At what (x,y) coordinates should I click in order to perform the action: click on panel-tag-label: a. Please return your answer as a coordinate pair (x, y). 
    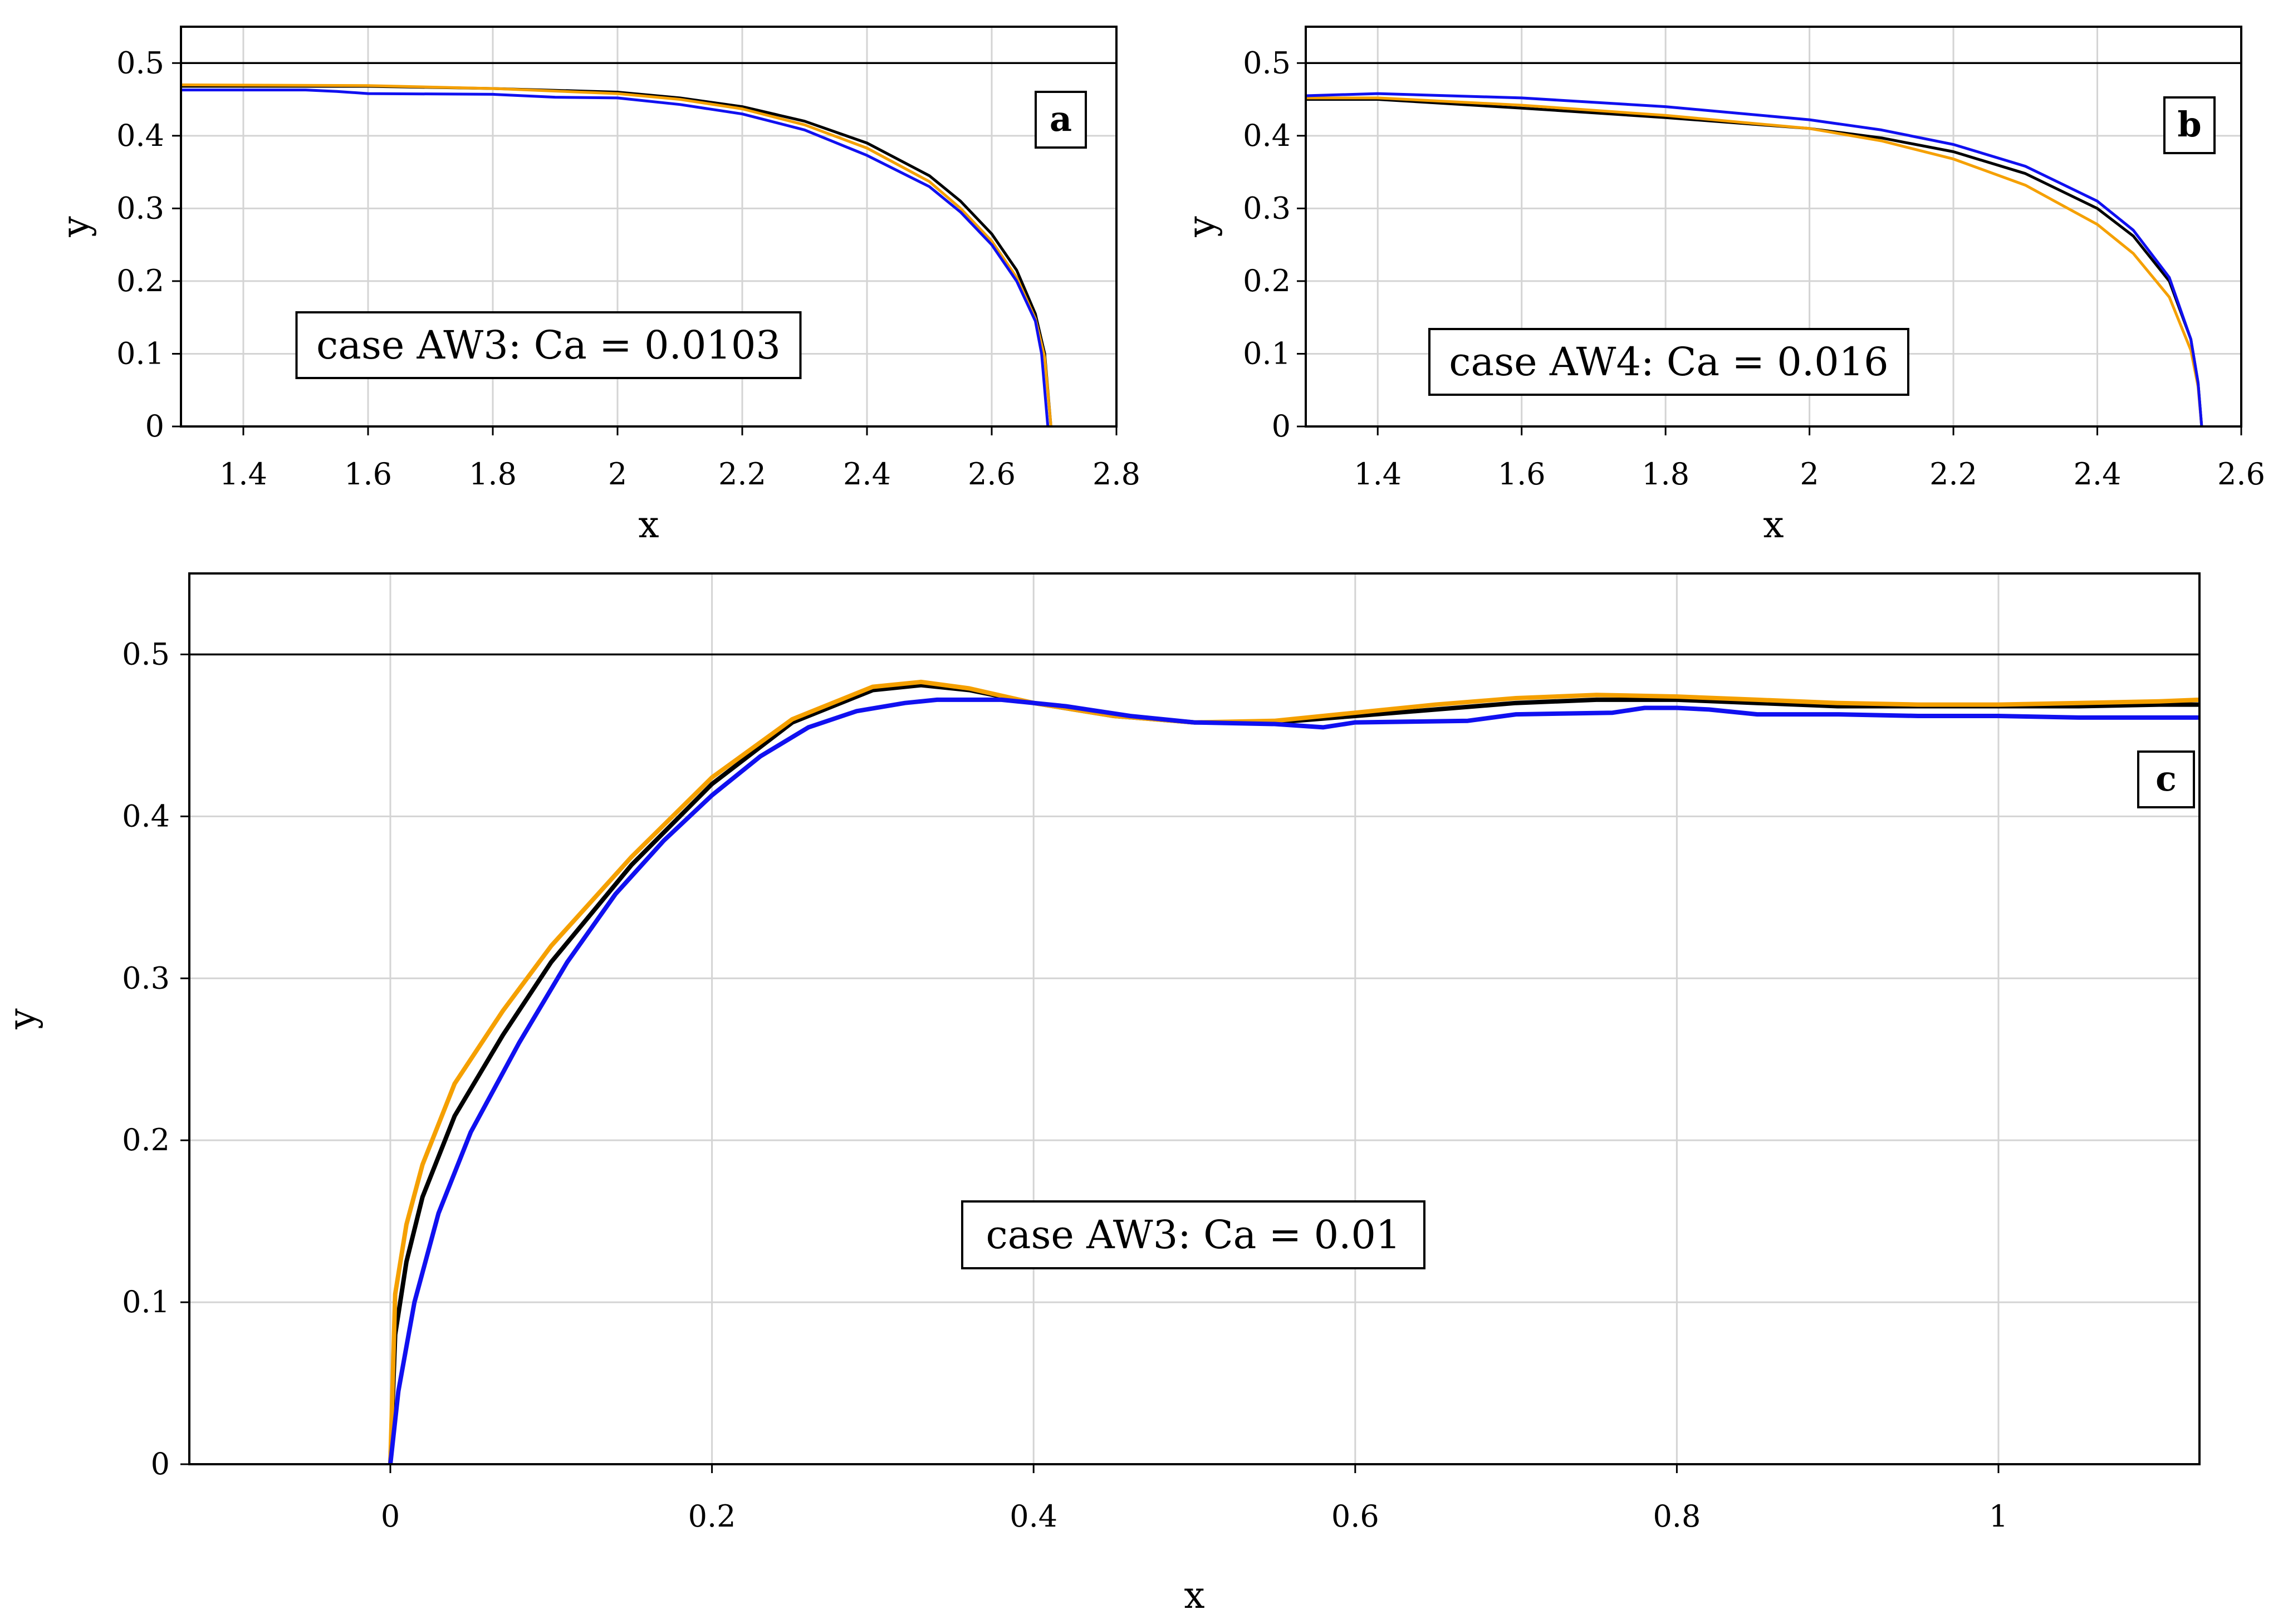
    Looking at the image, I should click on (1061, 119).